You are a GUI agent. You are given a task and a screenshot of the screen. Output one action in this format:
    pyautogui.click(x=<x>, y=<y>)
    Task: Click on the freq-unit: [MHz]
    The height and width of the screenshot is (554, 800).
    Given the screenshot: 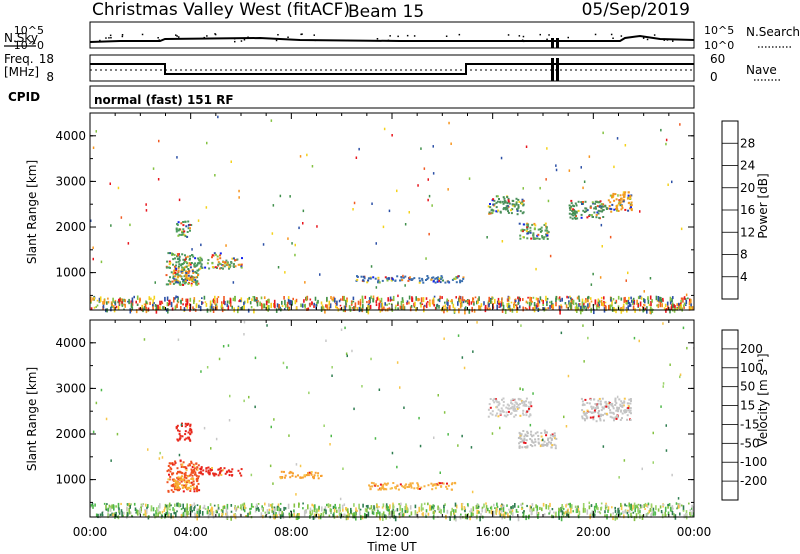 What is the action you would take?
    pyautogui.click(x=21, y=72)
    